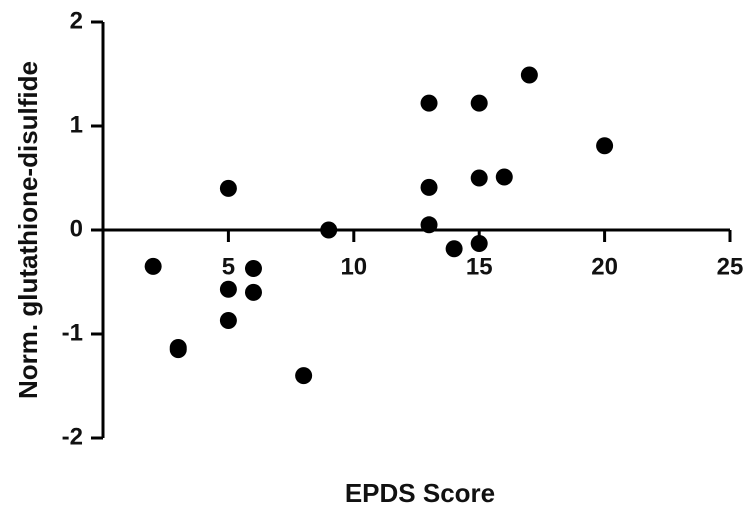 The image size is (750, 514). What do you see at coordinates (604, 266) in the screenshot?
I see `x-tick-label: 20` at bounding box center [604, 266].